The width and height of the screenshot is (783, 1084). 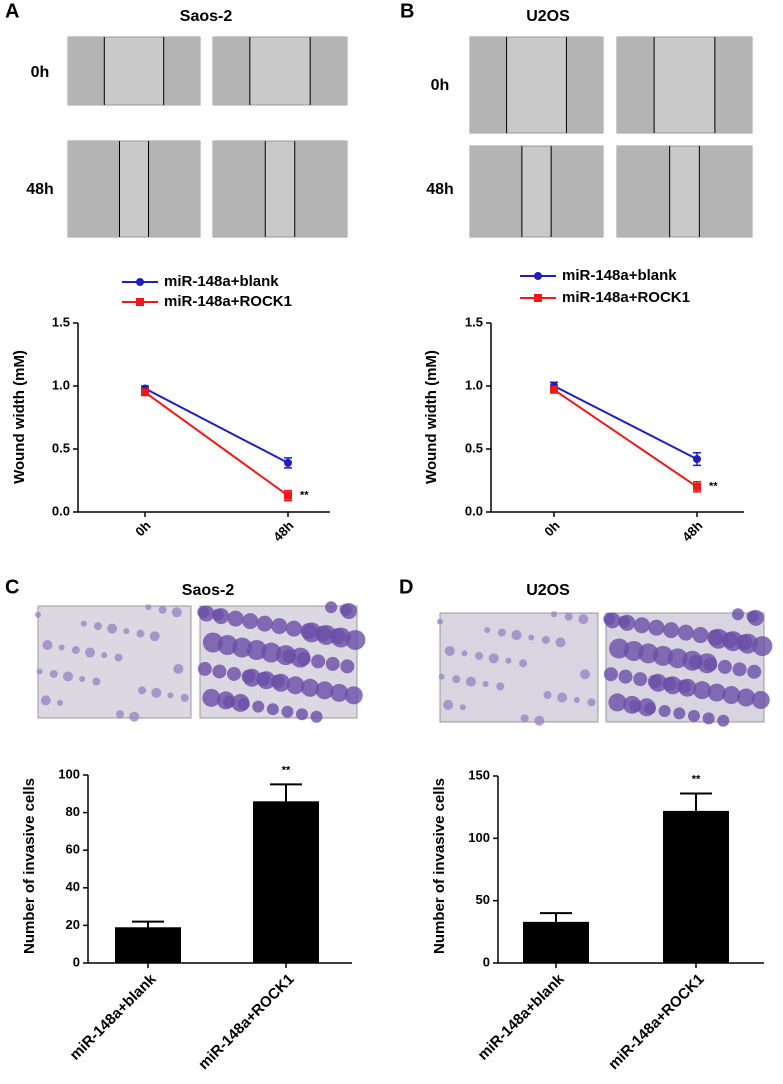 What do you see at coordinates (114, 1017) in the screenshot?
I see `x-tick-label: miR-148a+blank` at bounding box center [114, 1017].